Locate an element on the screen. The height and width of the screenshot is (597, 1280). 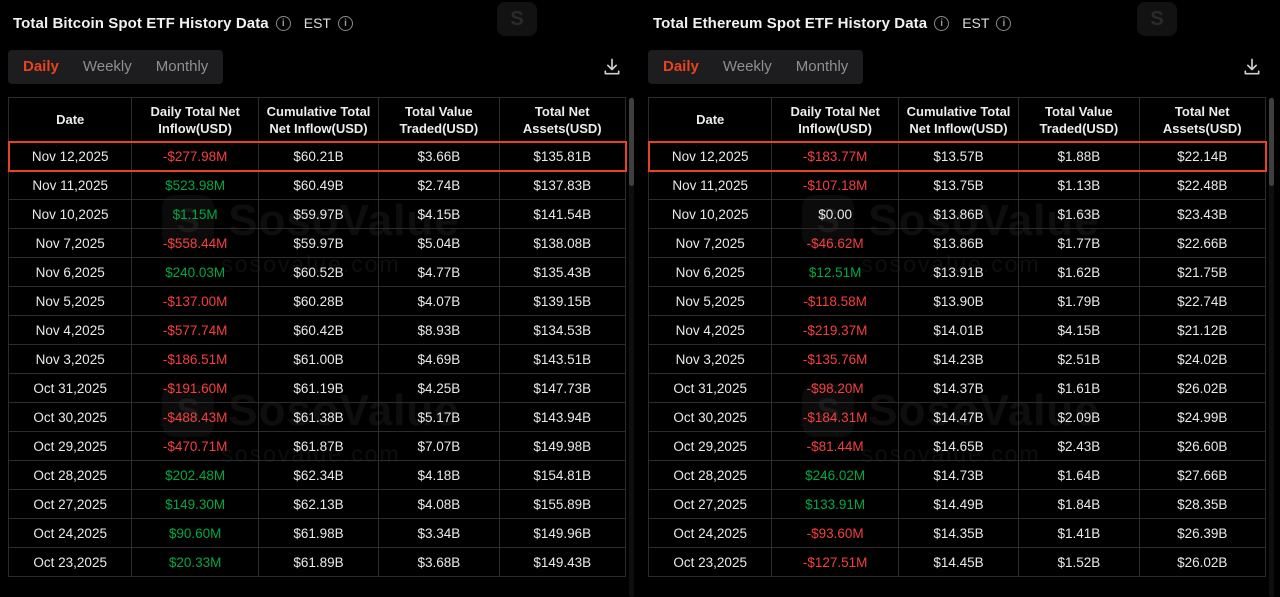
cell-value-traded: $5.17B is located at coordinates (439, 417).